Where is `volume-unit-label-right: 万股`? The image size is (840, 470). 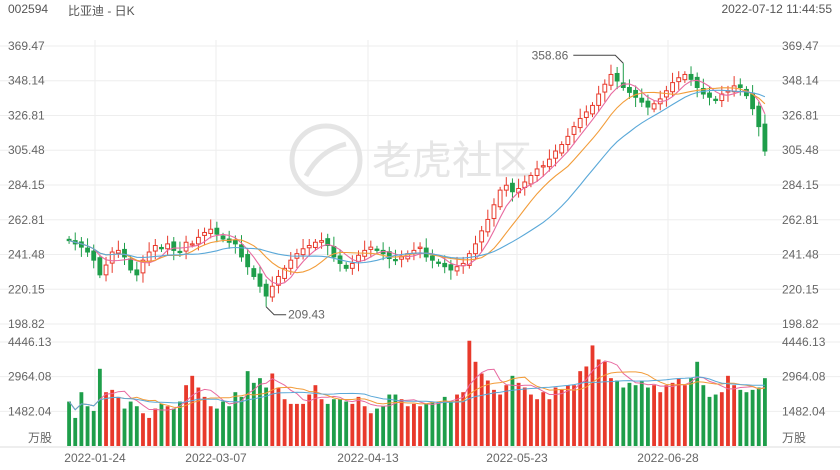
volume-unit-label-right: 万股 is located at coordinates (794, 438).